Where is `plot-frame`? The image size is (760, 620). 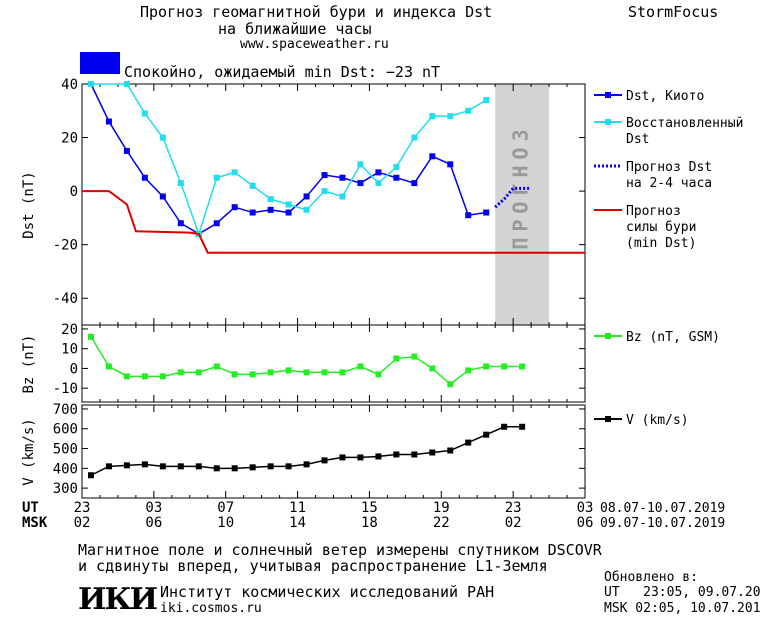 plot-frame is located at coordinates (333, 451).